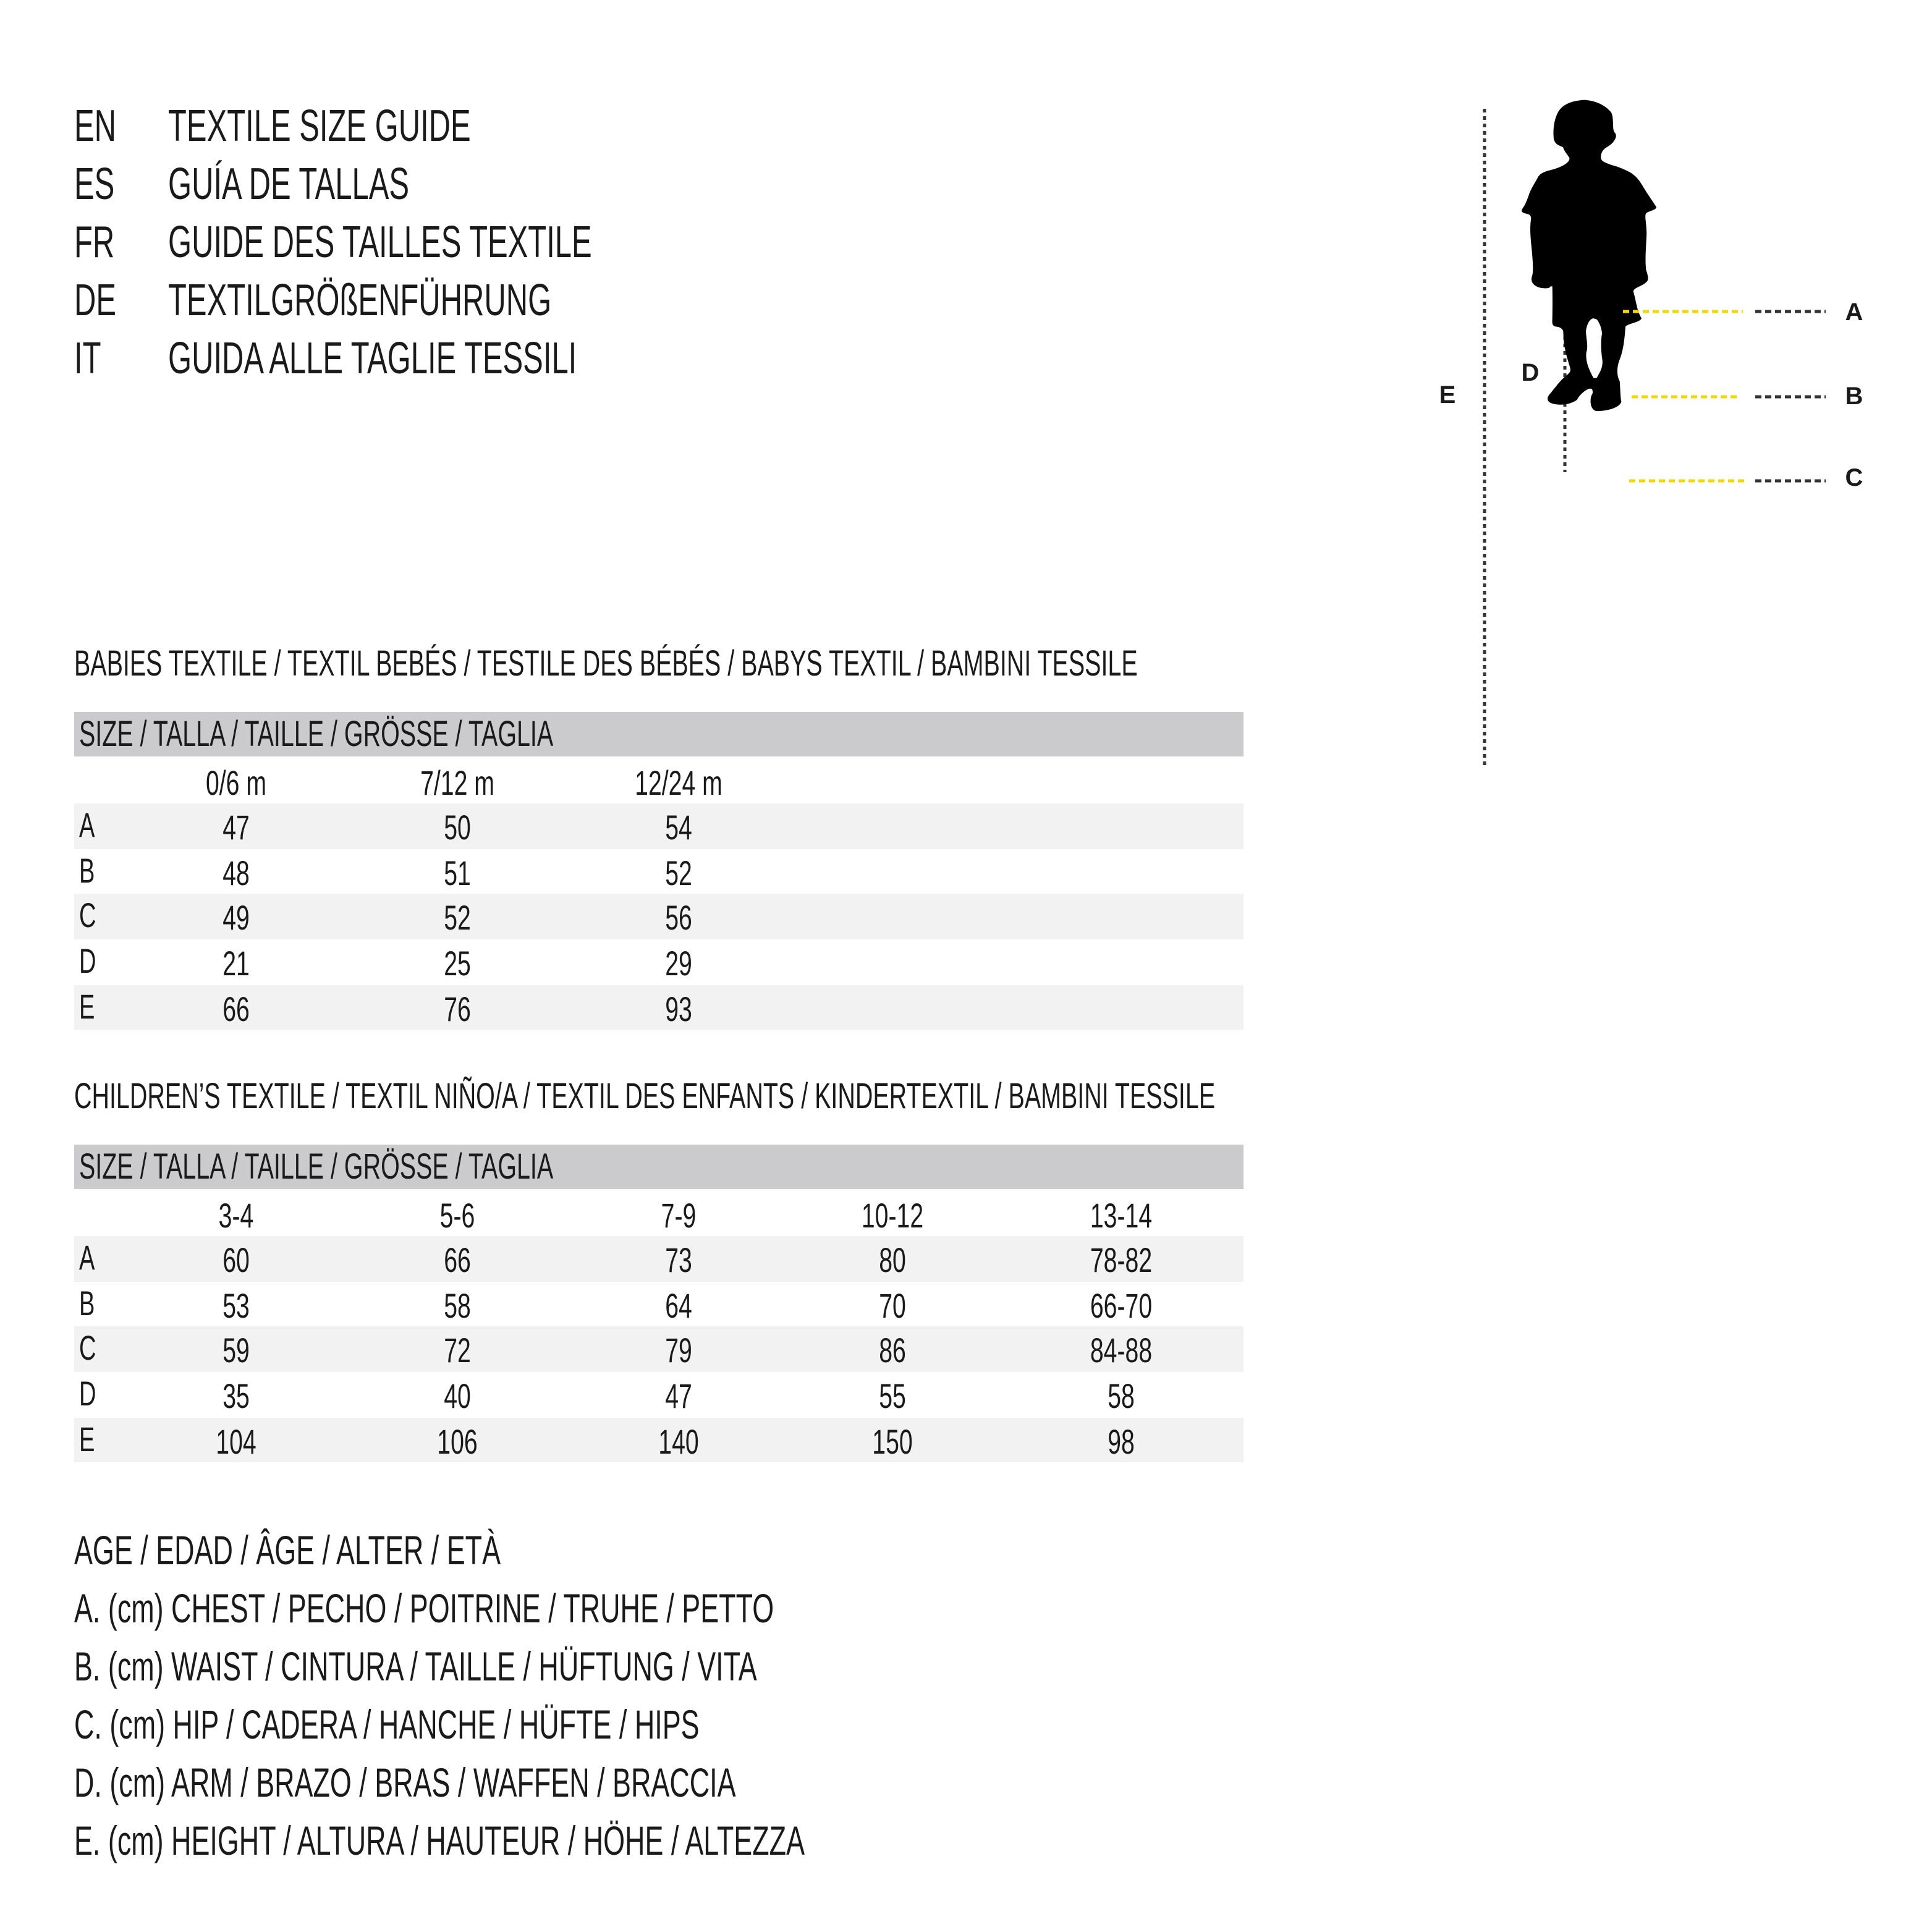  Describe the element at coordinates (457, 1441) in the screenshot. I see `table-cell: 106` at that location.